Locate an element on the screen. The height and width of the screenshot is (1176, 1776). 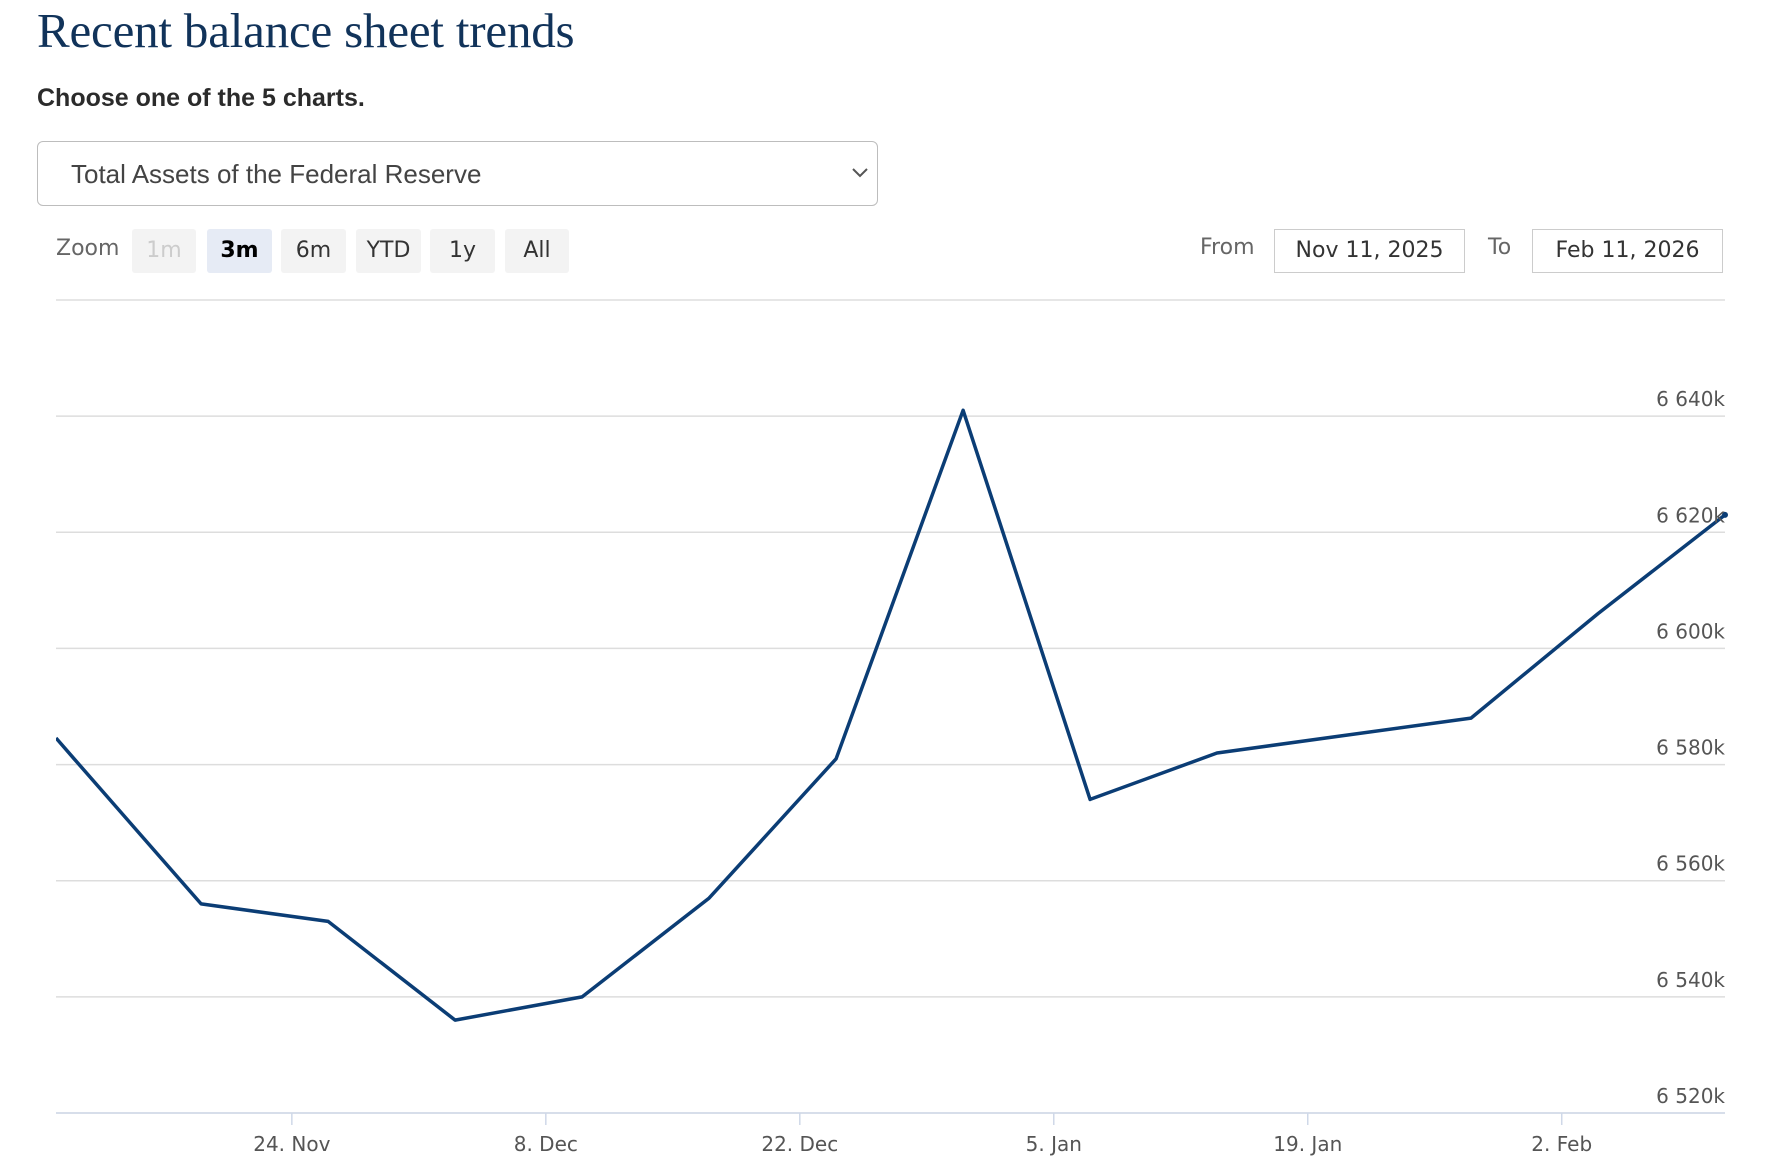
chart-select-dropdown: Total Assets of the Federal Reserve is located at coordinates (457, 173).